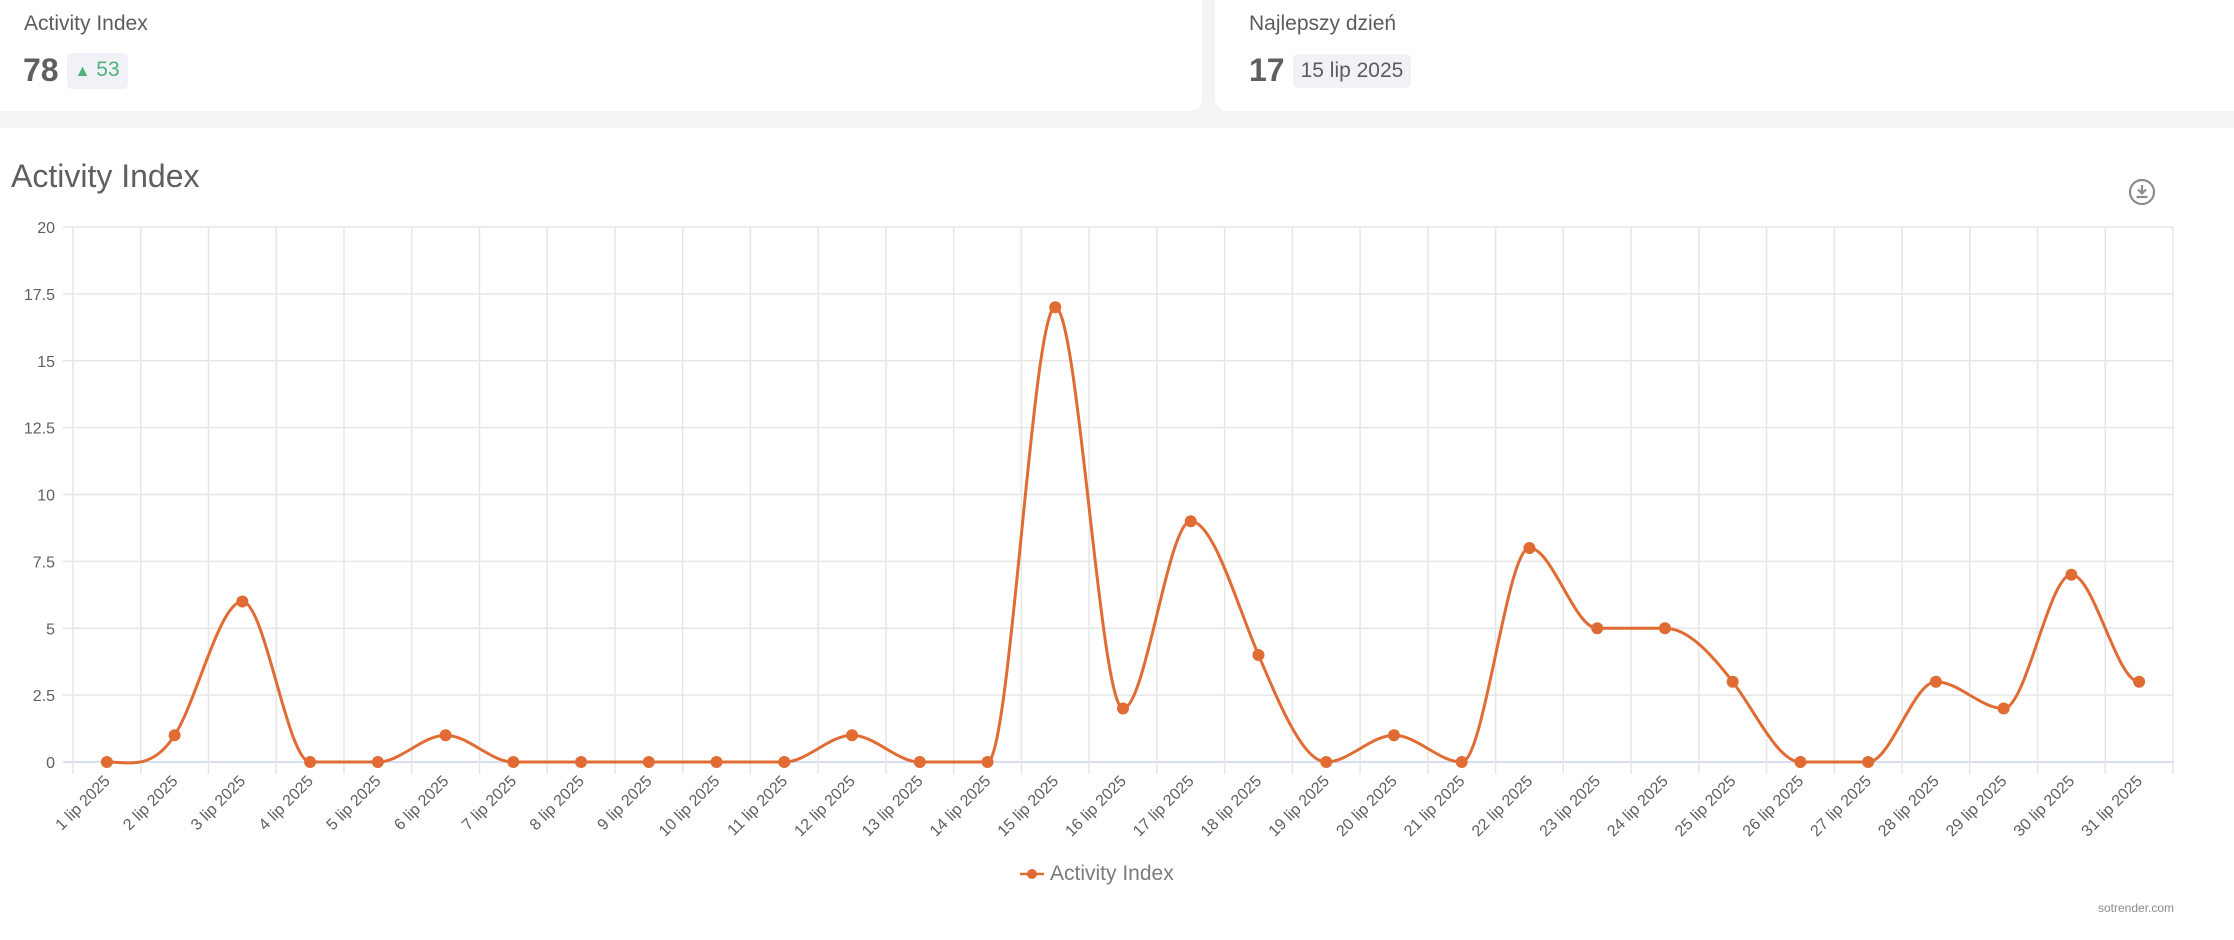  What do you see at coordinates (1434, 806) in the screenshot?
I see `x-tick-label: 21 lip 2025` at bounding box center [1434, 806].